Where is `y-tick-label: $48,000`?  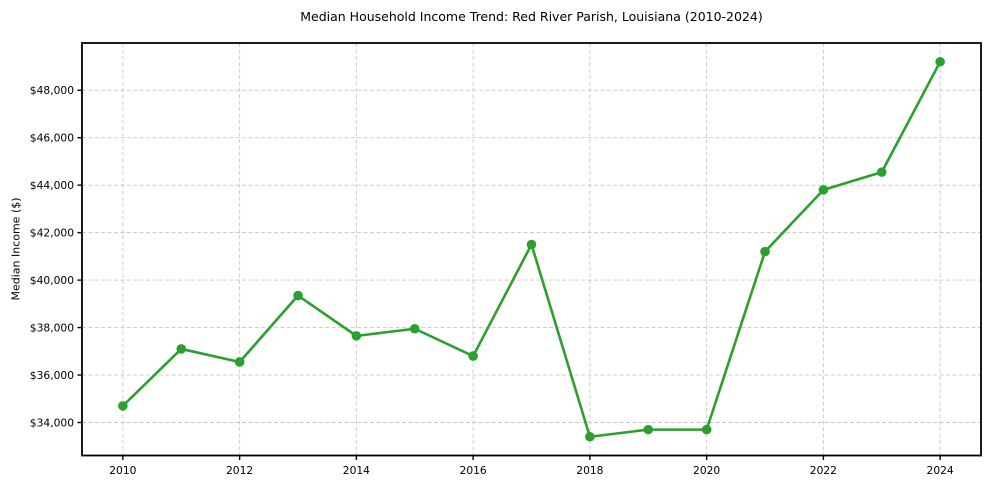 y-tick-label: $48,000 is located at coordinates (52, 90).